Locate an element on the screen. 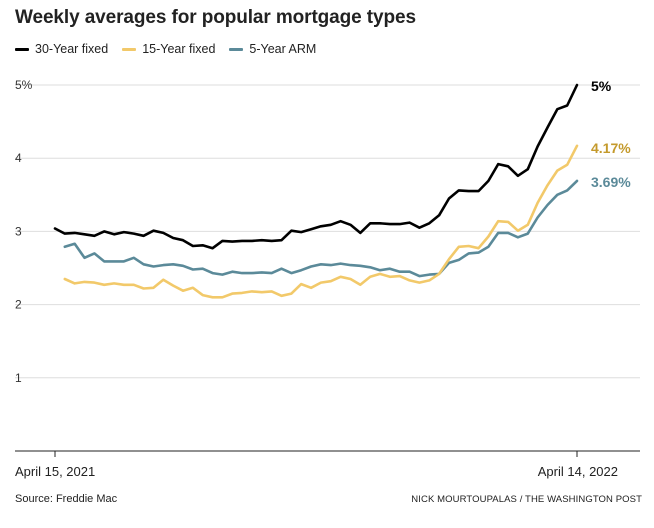  x-tick-label: April 14, 2022 is located at coordinates (578, 471).